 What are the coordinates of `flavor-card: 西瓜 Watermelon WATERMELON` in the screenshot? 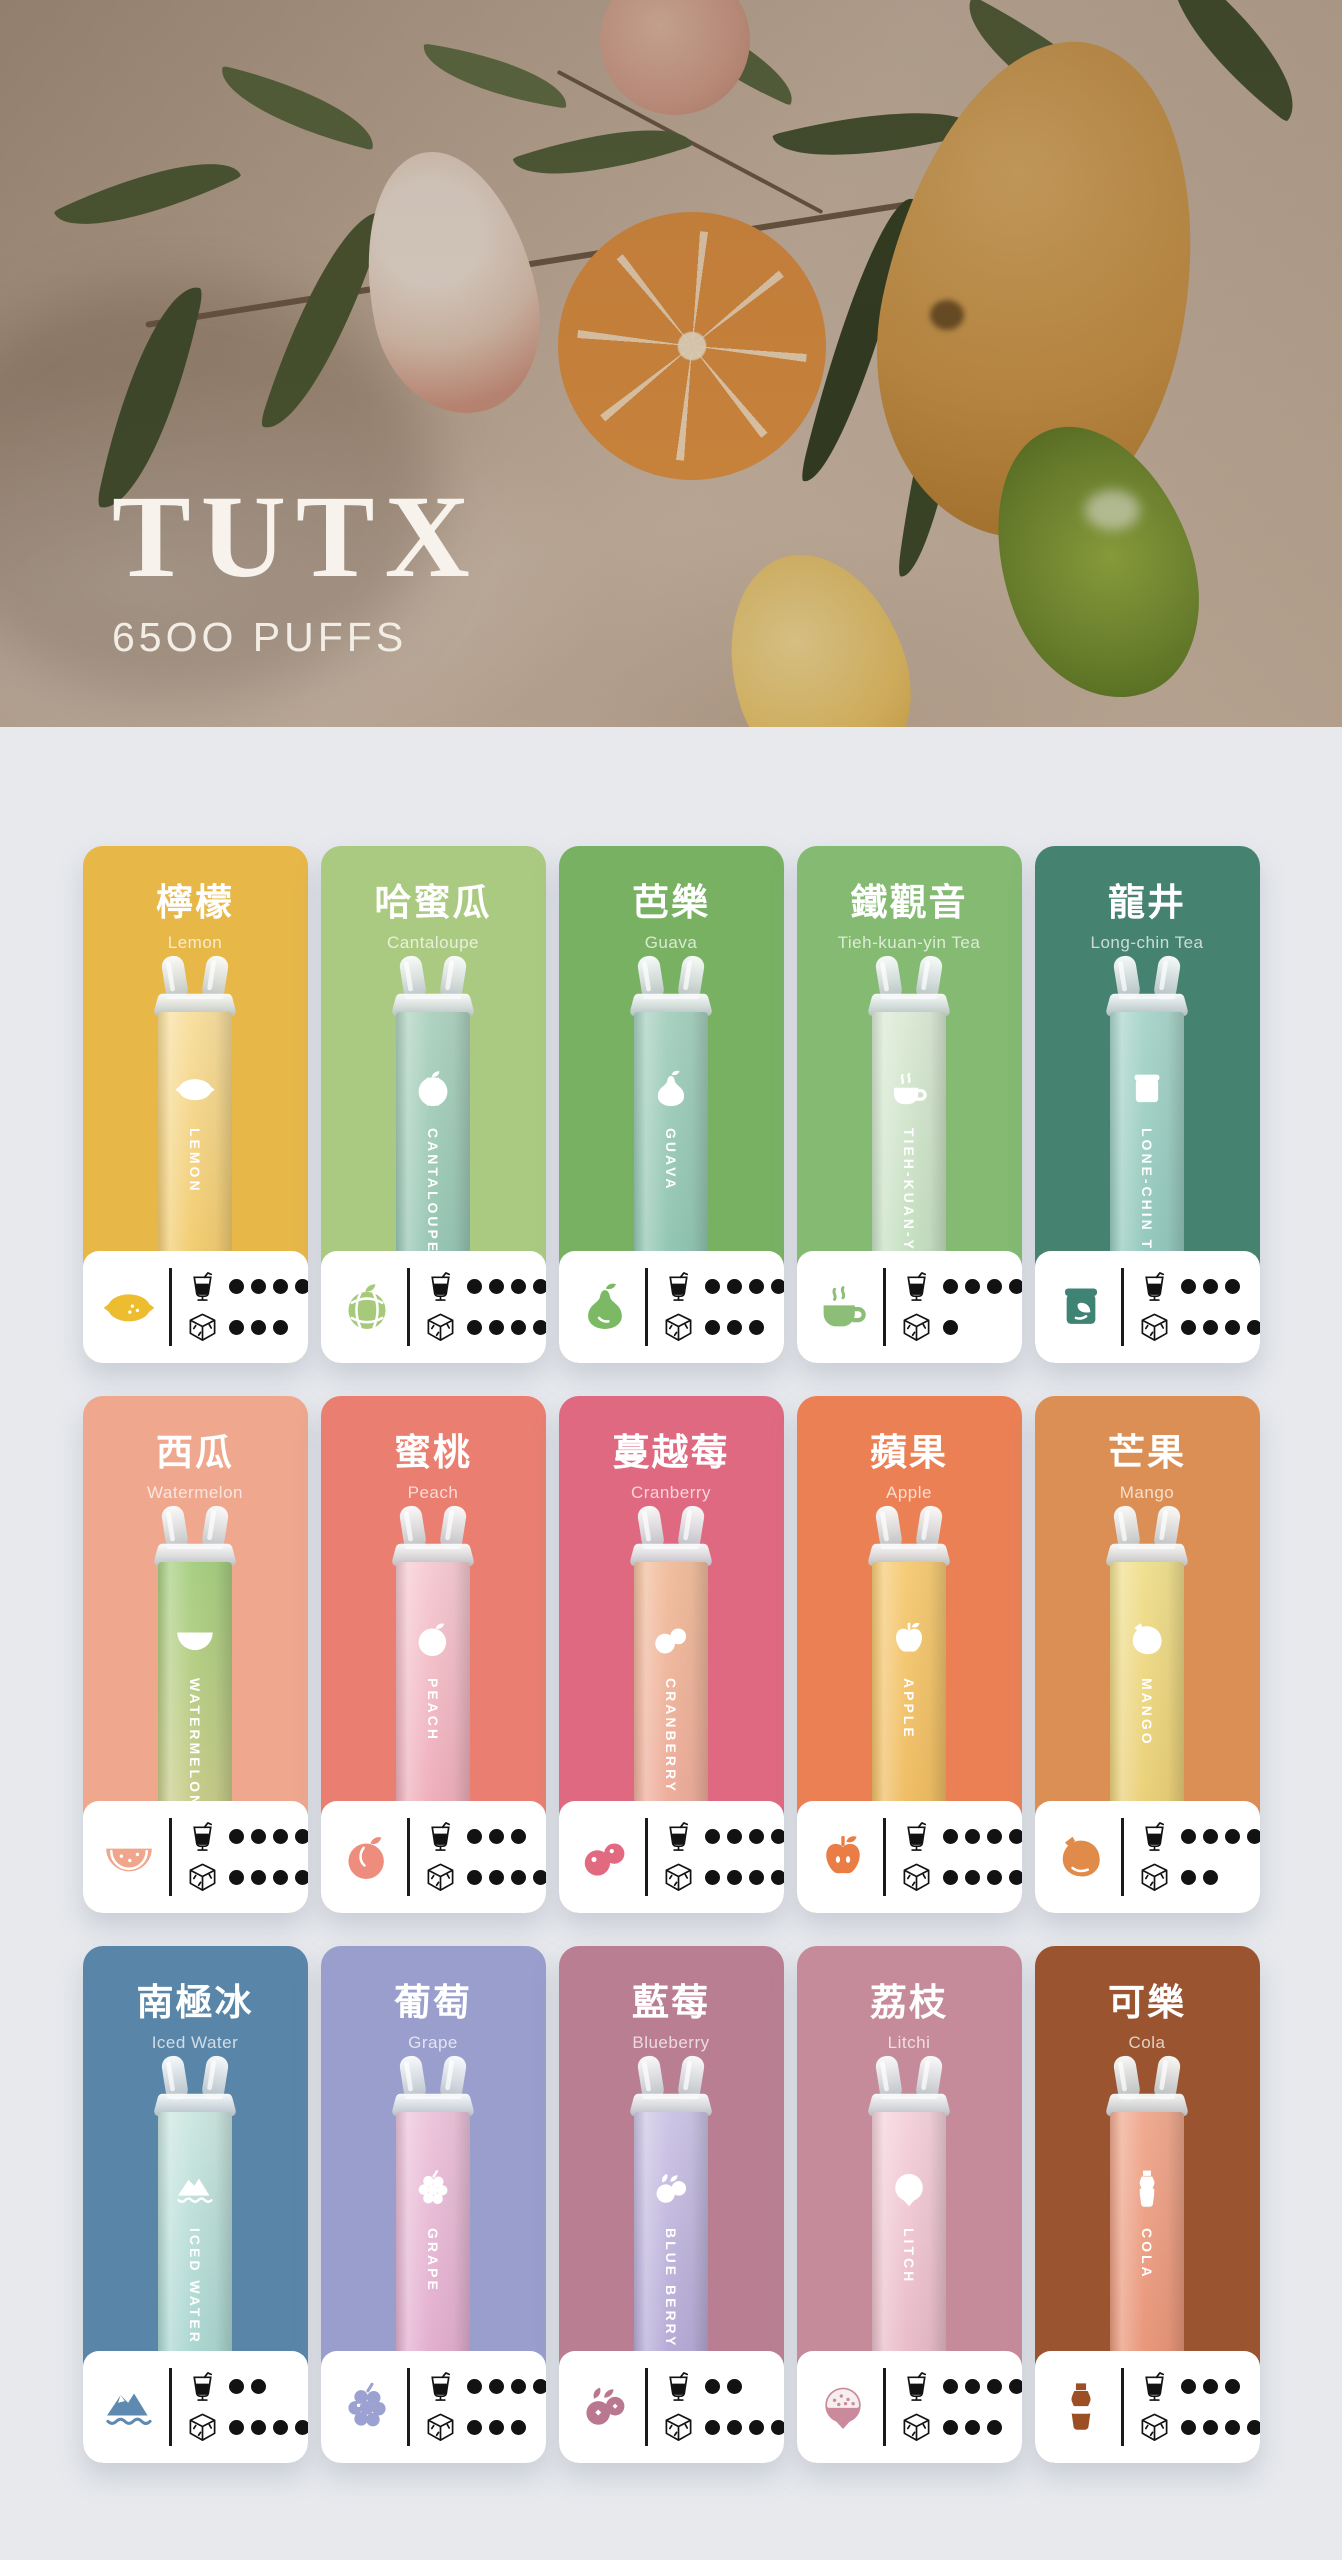 It's located at (195, 1654).